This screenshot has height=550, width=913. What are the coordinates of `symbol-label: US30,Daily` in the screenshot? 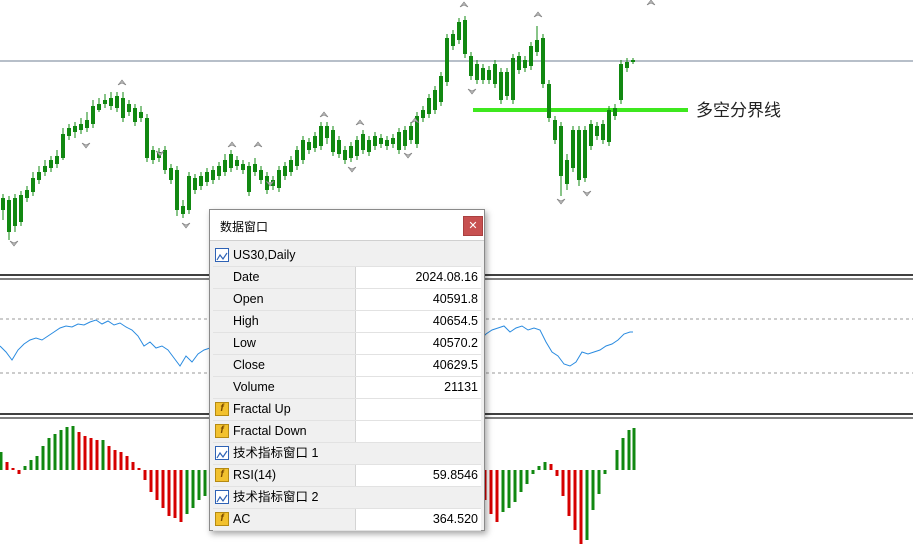 It's located at (264, 255).